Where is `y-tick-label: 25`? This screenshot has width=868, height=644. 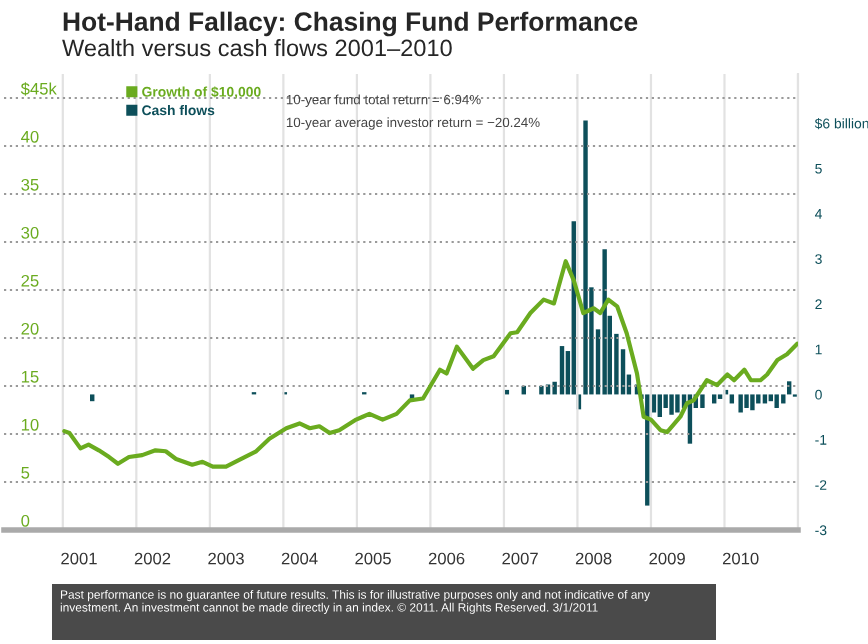
y-tick-label: 25 is located at coordinates (30, 280).